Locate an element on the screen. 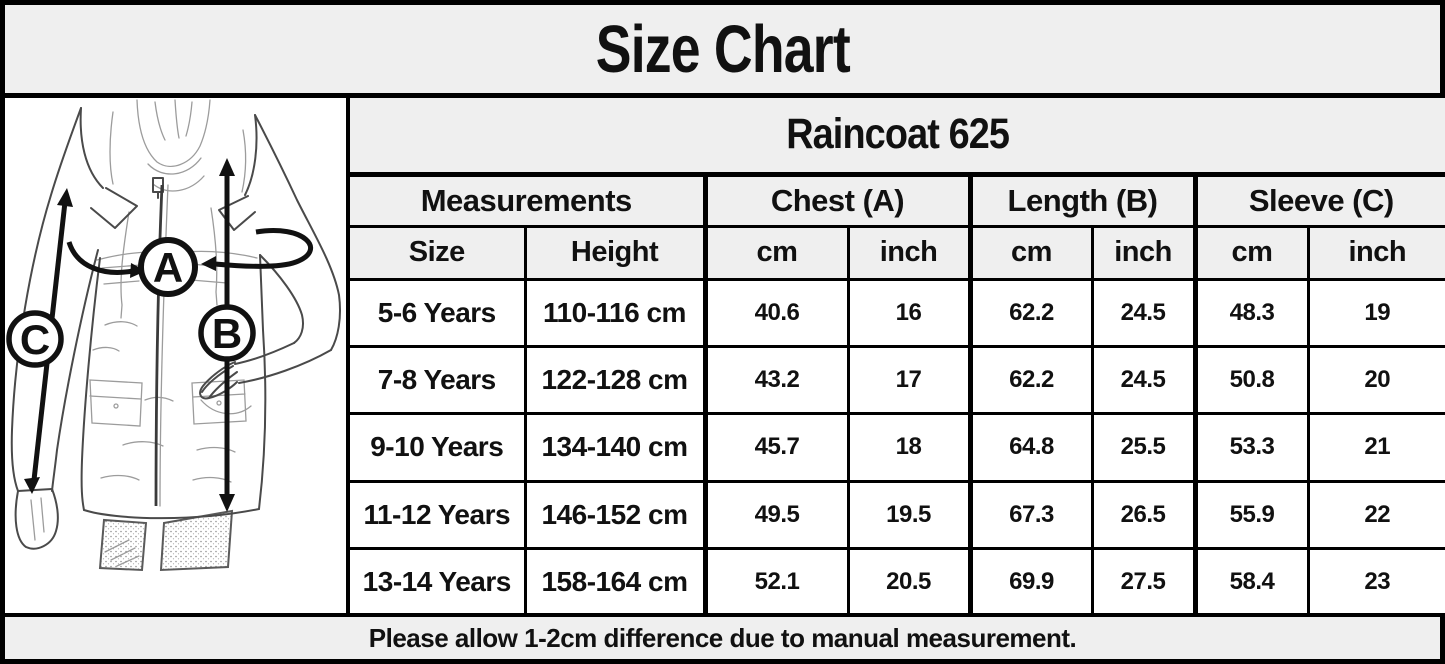 Image resolution: width=1445 pixels, height=664 pixels. group-header-chest: Chest (A) is located at coordinates (837, 200).